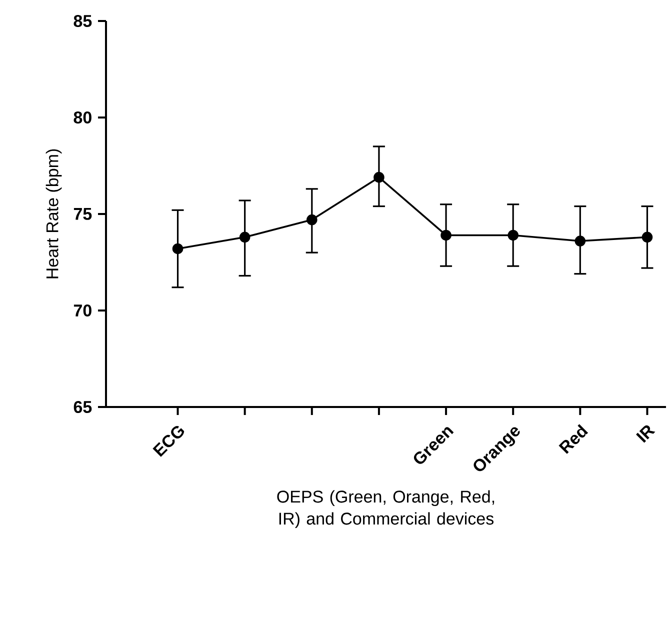 Image resolution: width=671 pixels, height=634 pixels. I want to click on x-tick-label: IR, so click(646, 434).